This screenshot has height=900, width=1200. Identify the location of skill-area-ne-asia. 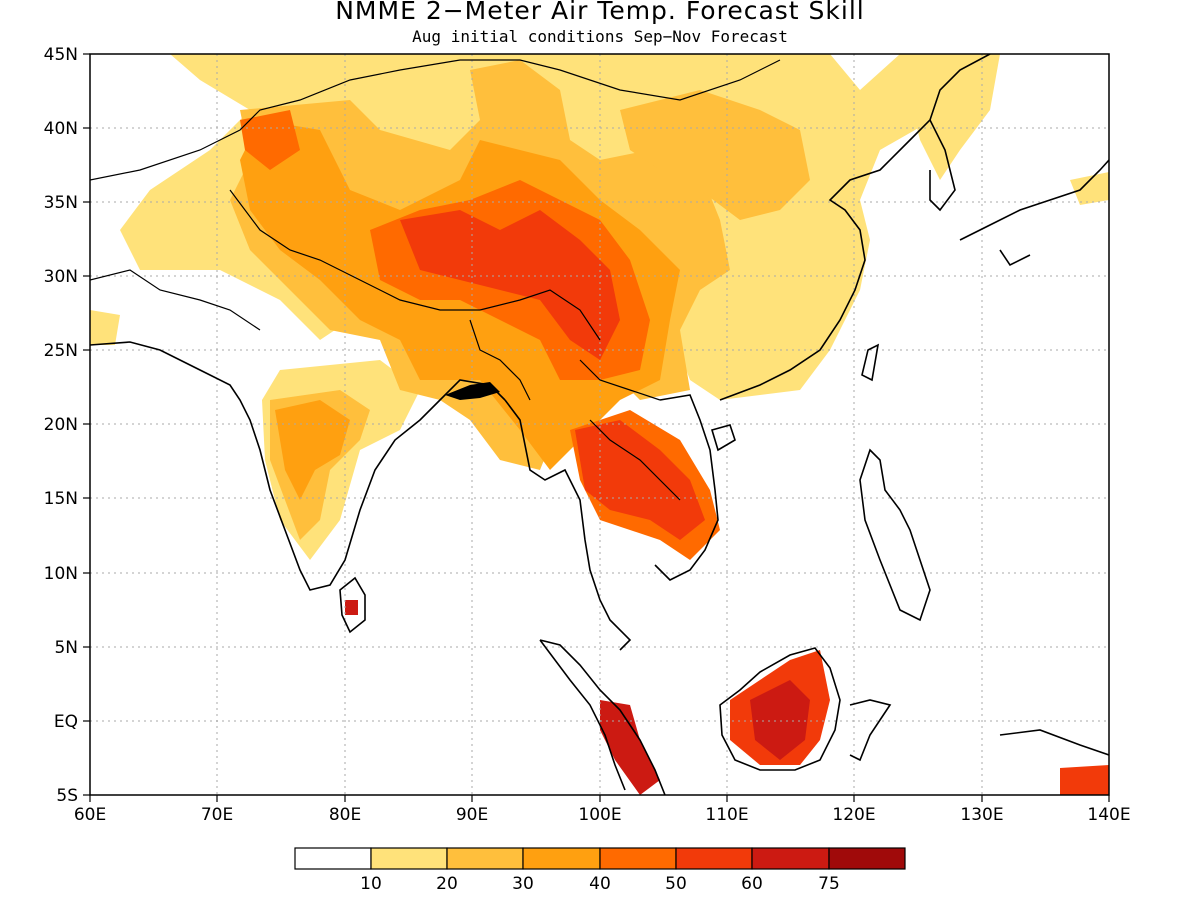
(955, 117).